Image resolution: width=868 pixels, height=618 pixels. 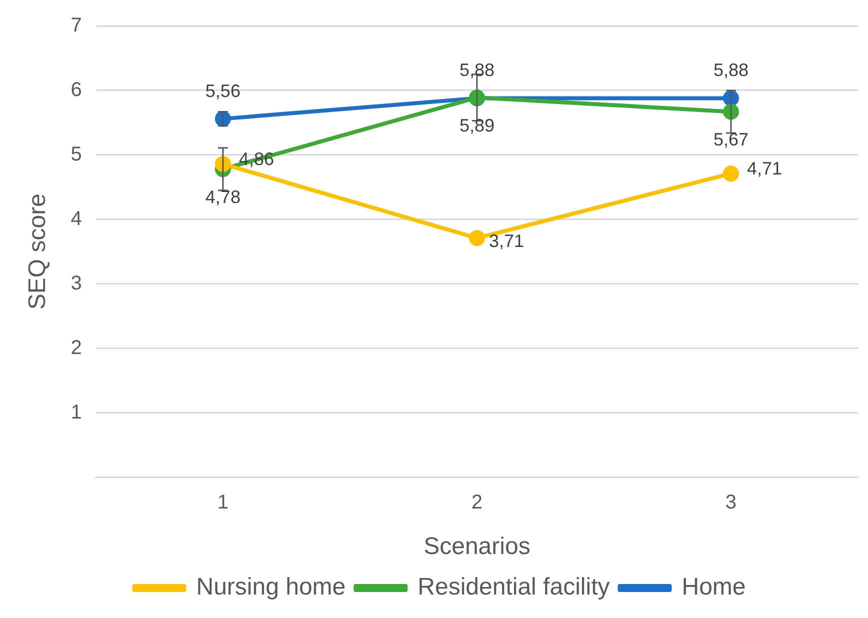 I want to click on y-tick-label: 4, so click(x=76, y=219).